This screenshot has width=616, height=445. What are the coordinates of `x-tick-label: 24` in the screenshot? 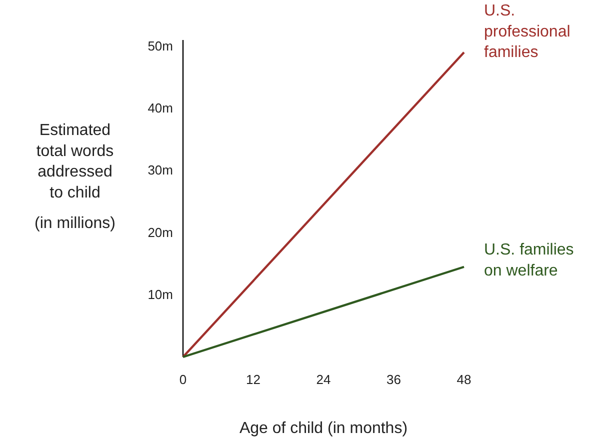 It's located at (323, 380).